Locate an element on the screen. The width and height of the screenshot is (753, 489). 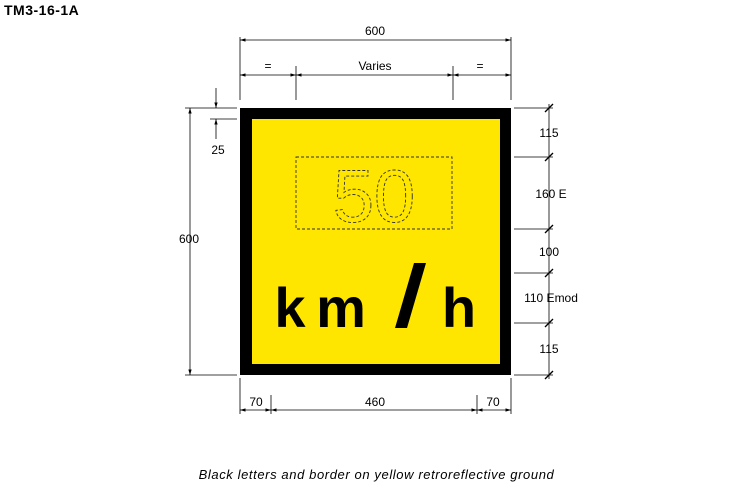
top-dimensions: 600 = Varies = is located at coordinates (375, 62).